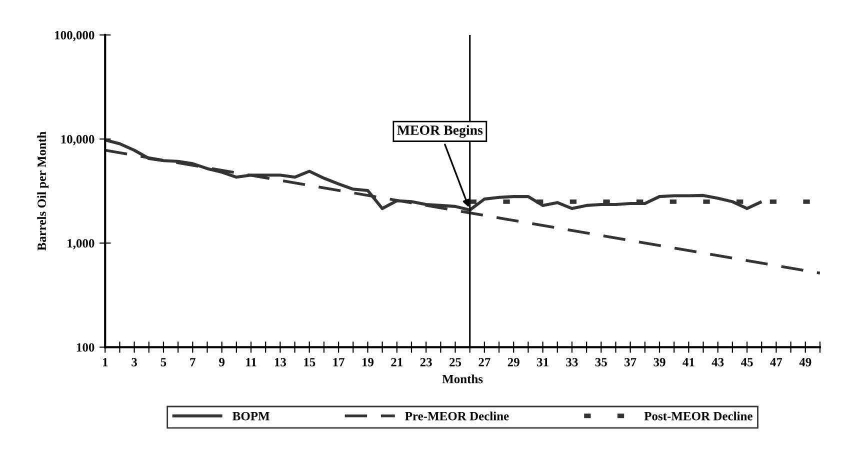 This screenshot has height=466, width=841. Describe the element at coordinates (805, 362) in the screenshot. I see `x-tick-label: 49` at that location.